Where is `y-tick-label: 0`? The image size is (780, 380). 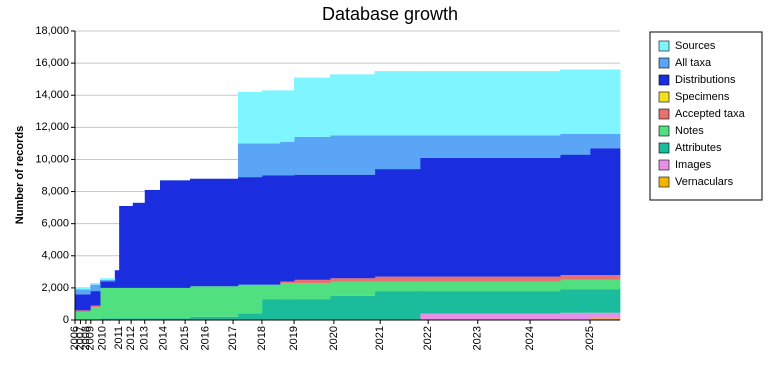
y-tick-label: 0 is located at coordinates (66, 320).